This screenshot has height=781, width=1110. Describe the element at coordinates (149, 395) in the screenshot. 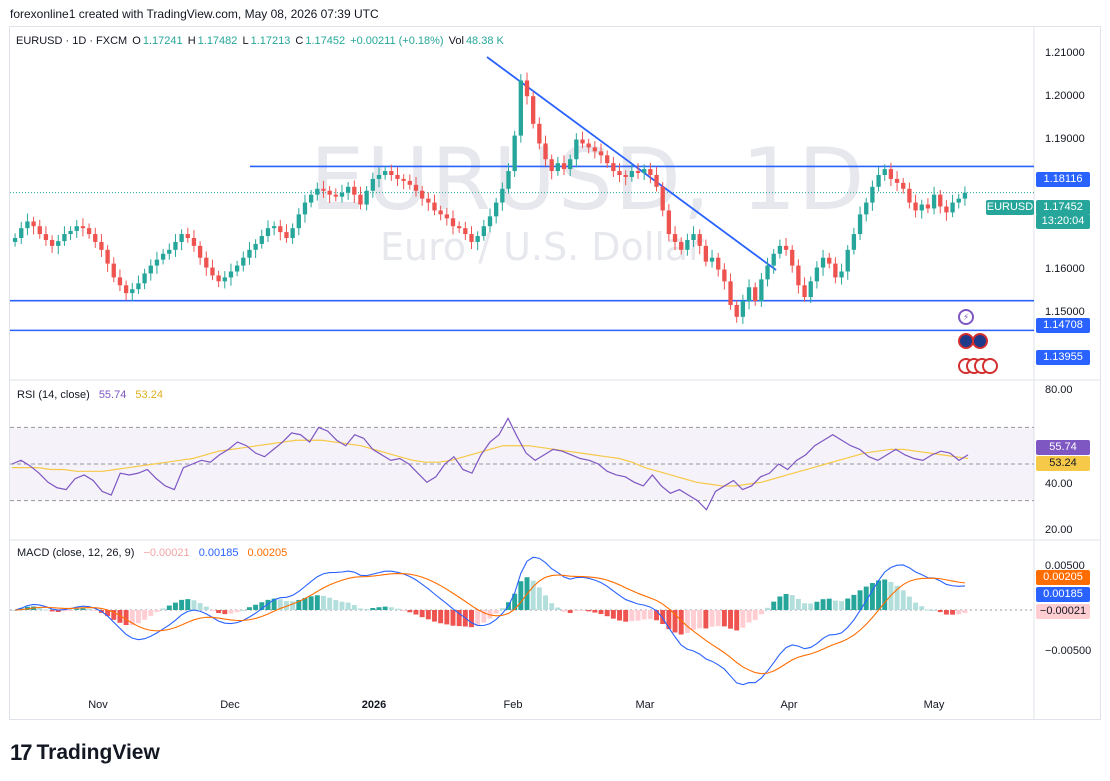

I see `rsi-ma-value: 53.24` at that location.